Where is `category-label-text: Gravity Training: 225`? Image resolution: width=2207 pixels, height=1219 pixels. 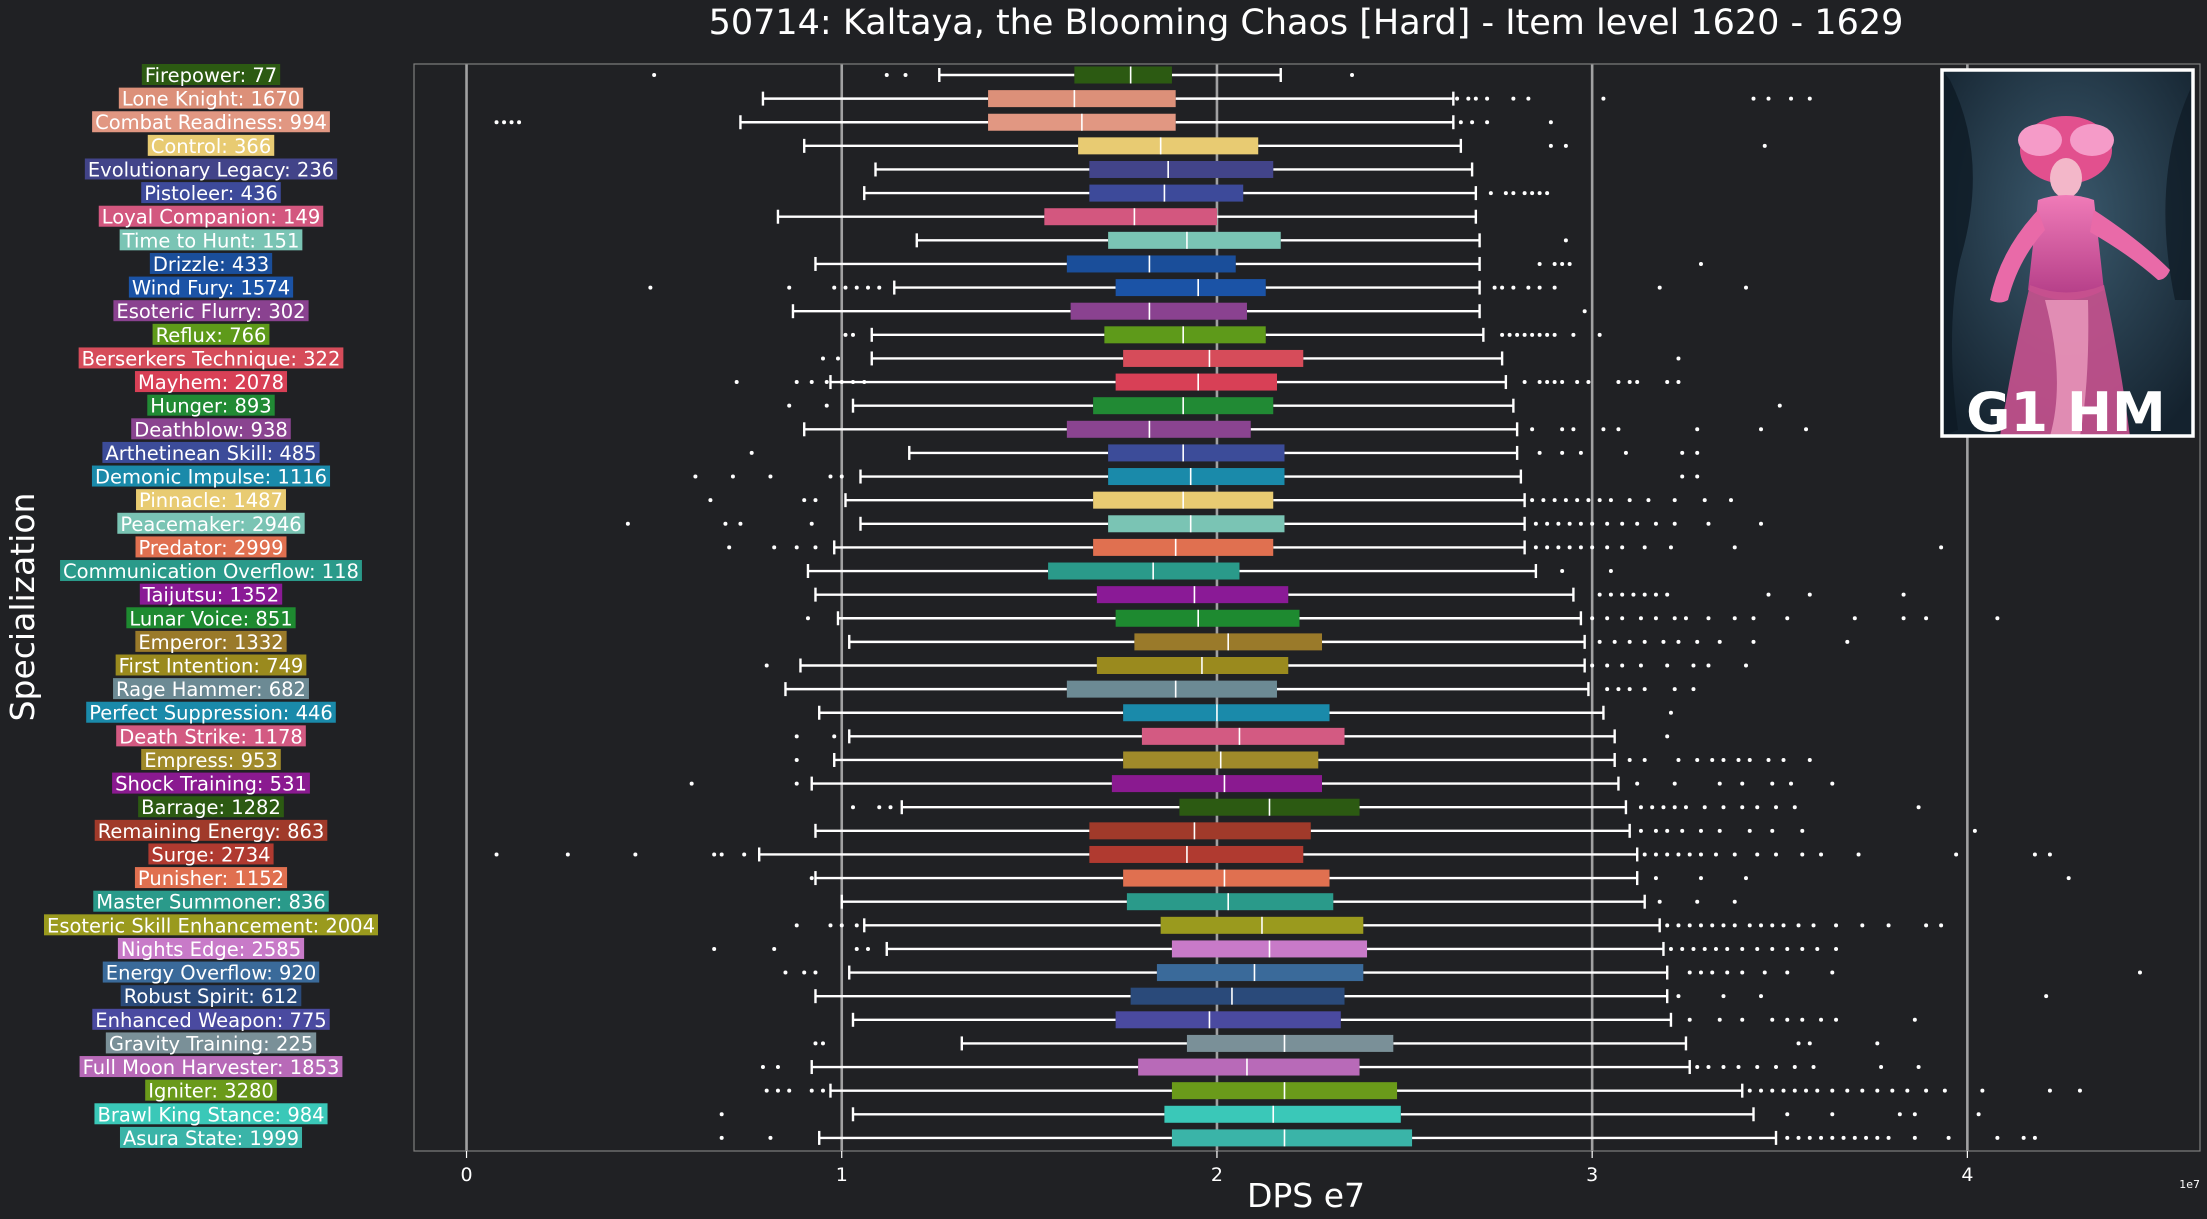 category-label-text: Gravity Training: 225 is located at coordinates (211, 1043).